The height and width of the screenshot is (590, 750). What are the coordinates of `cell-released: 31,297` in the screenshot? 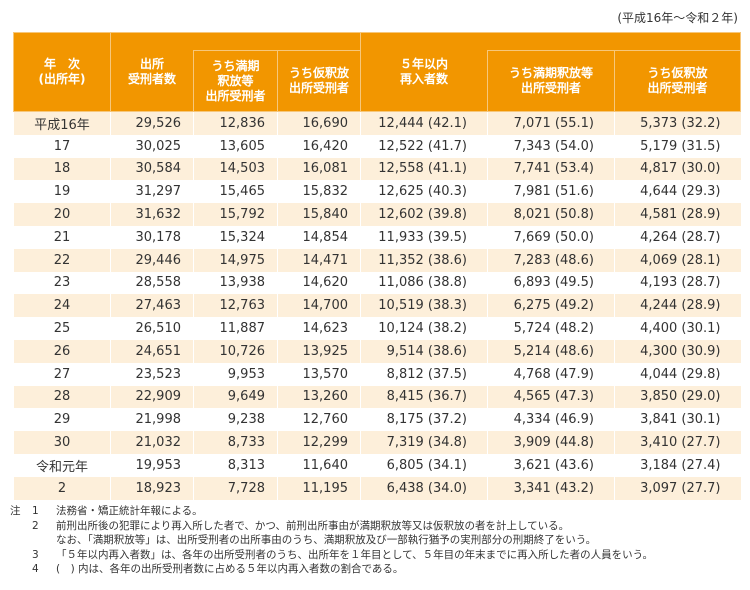 It's located at (152, 192).